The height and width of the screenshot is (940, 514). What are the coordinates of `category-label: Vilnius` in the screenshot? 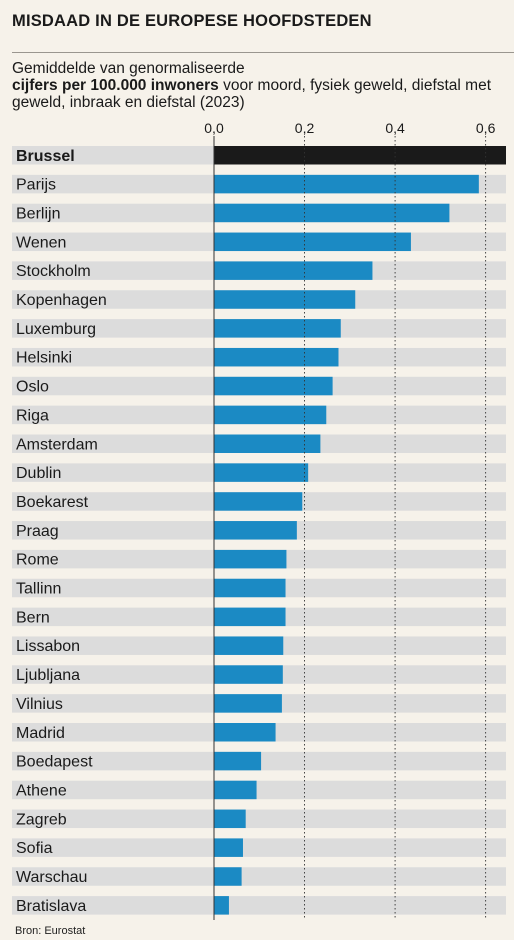 It's located at (39, 704).